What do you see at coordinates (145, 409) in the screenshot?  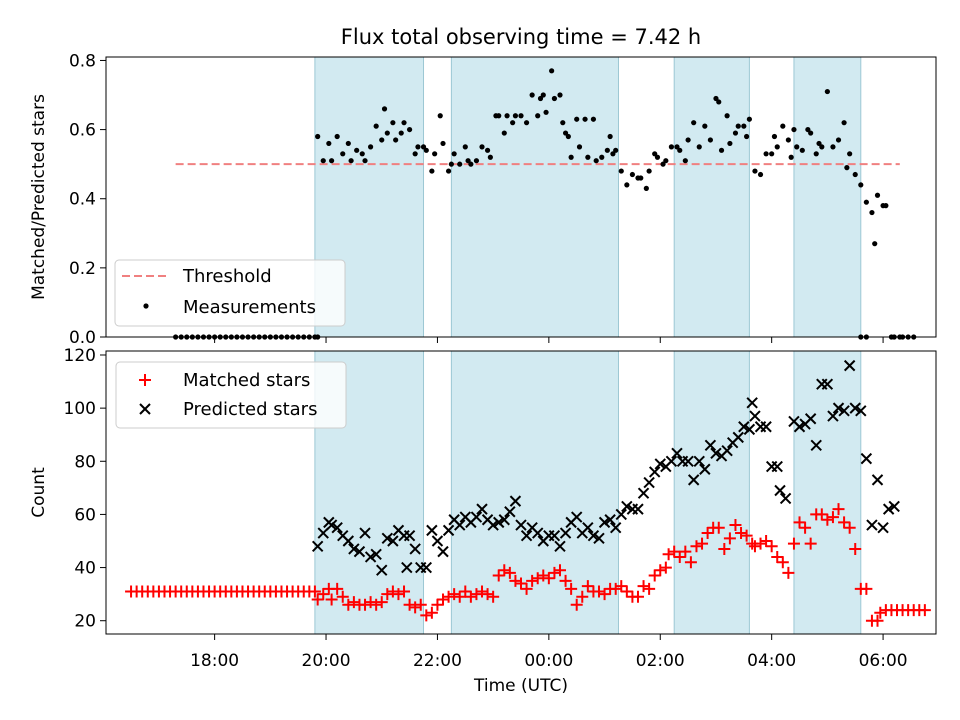 I see `legend-predicted-swatch` at bounding box center [145, 409].